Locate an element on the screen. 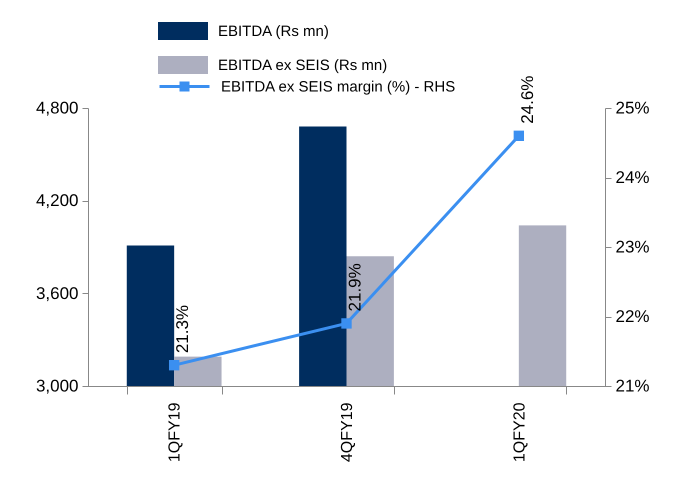  legend-label: EBITDA ex SEIS (Rs mn) is located at coordinates (303, 65).